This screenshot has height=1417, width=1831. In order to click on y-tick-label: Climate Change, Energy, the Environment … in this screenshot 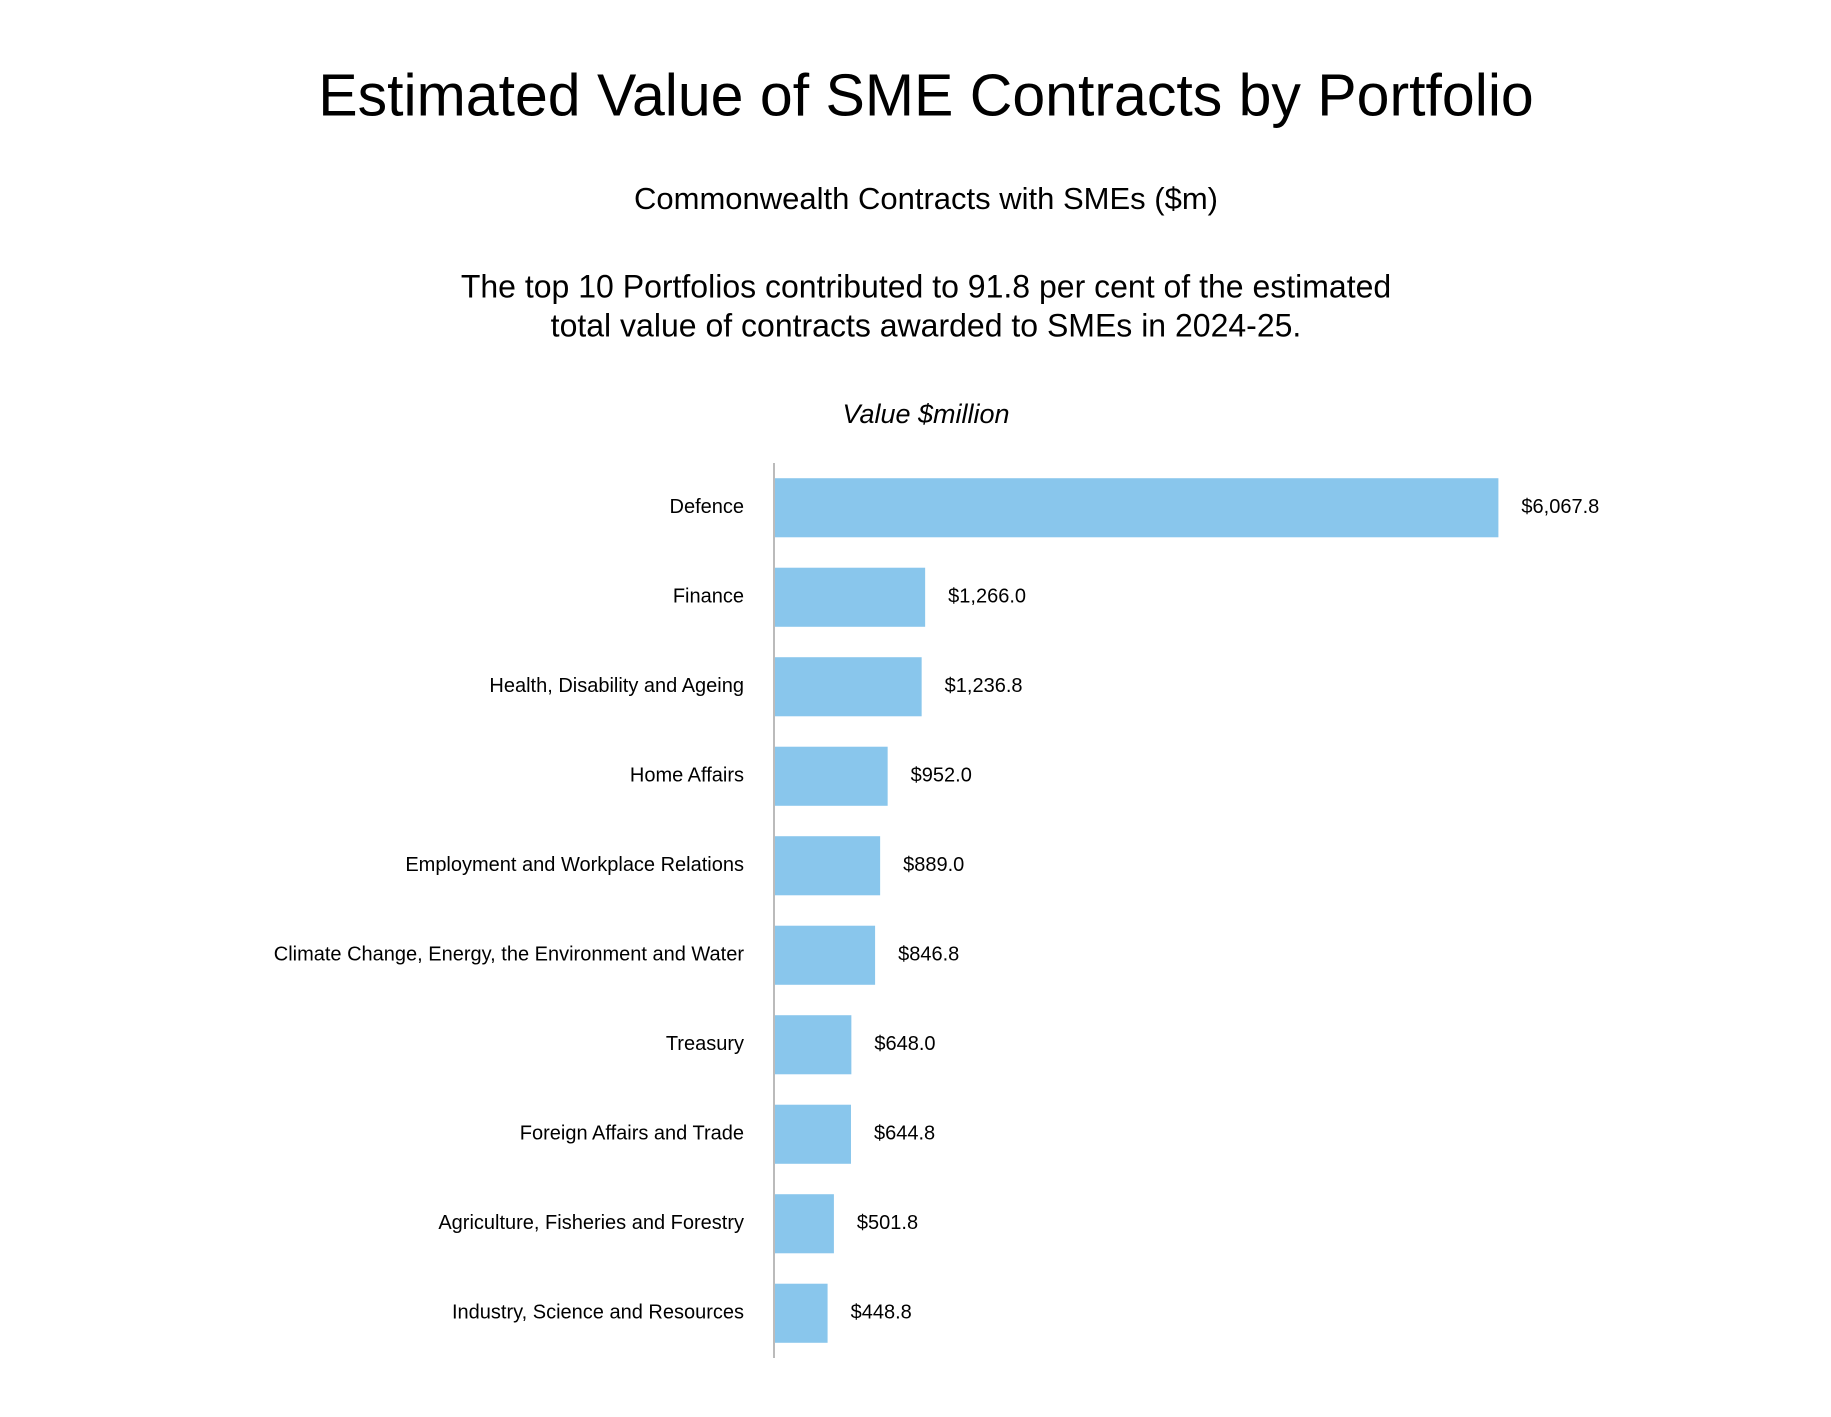, I will do `click(509, 955)`.